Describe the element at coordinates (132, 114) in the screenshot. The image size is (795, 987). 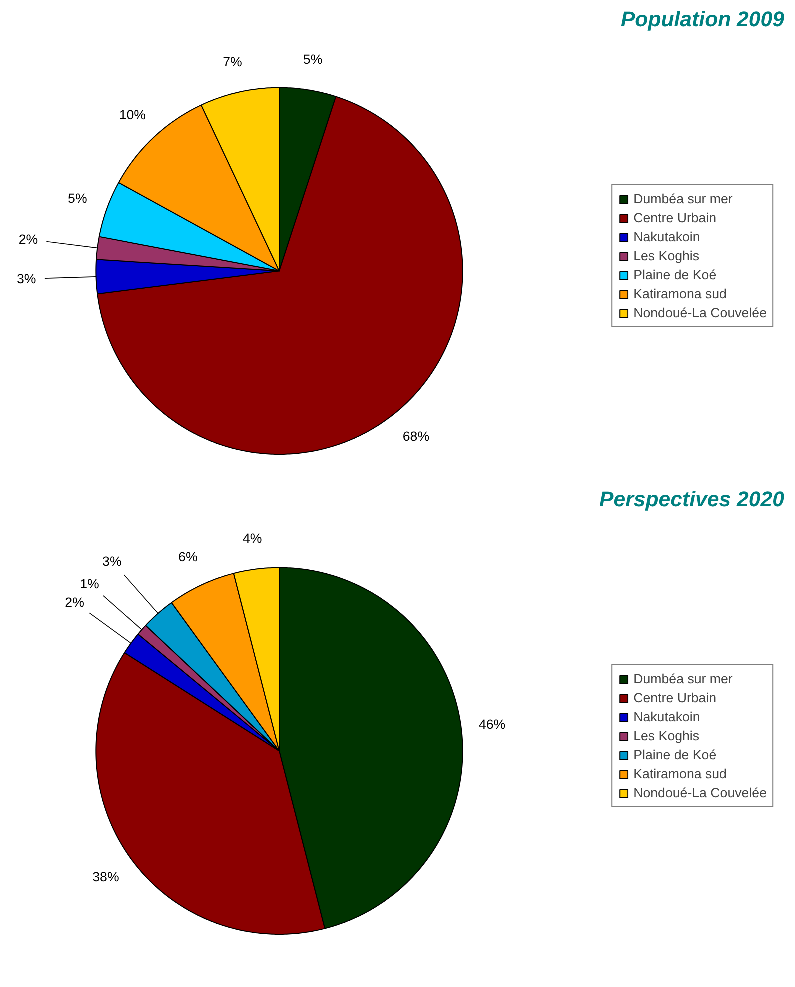
I see `data-label: 10%` at that location.